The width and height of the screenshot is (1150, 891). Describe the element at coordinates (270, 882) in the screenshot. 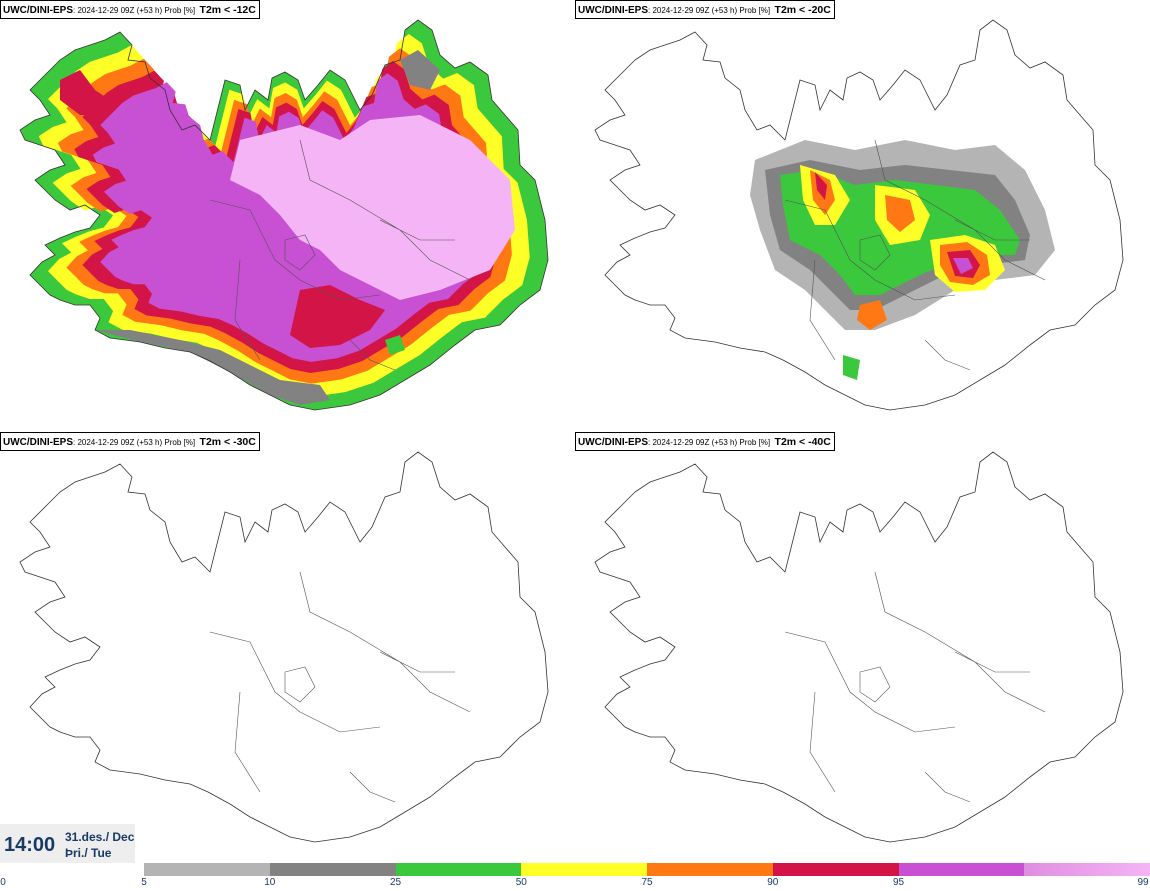

I see `colorbar-tick-label: 10` at that location.